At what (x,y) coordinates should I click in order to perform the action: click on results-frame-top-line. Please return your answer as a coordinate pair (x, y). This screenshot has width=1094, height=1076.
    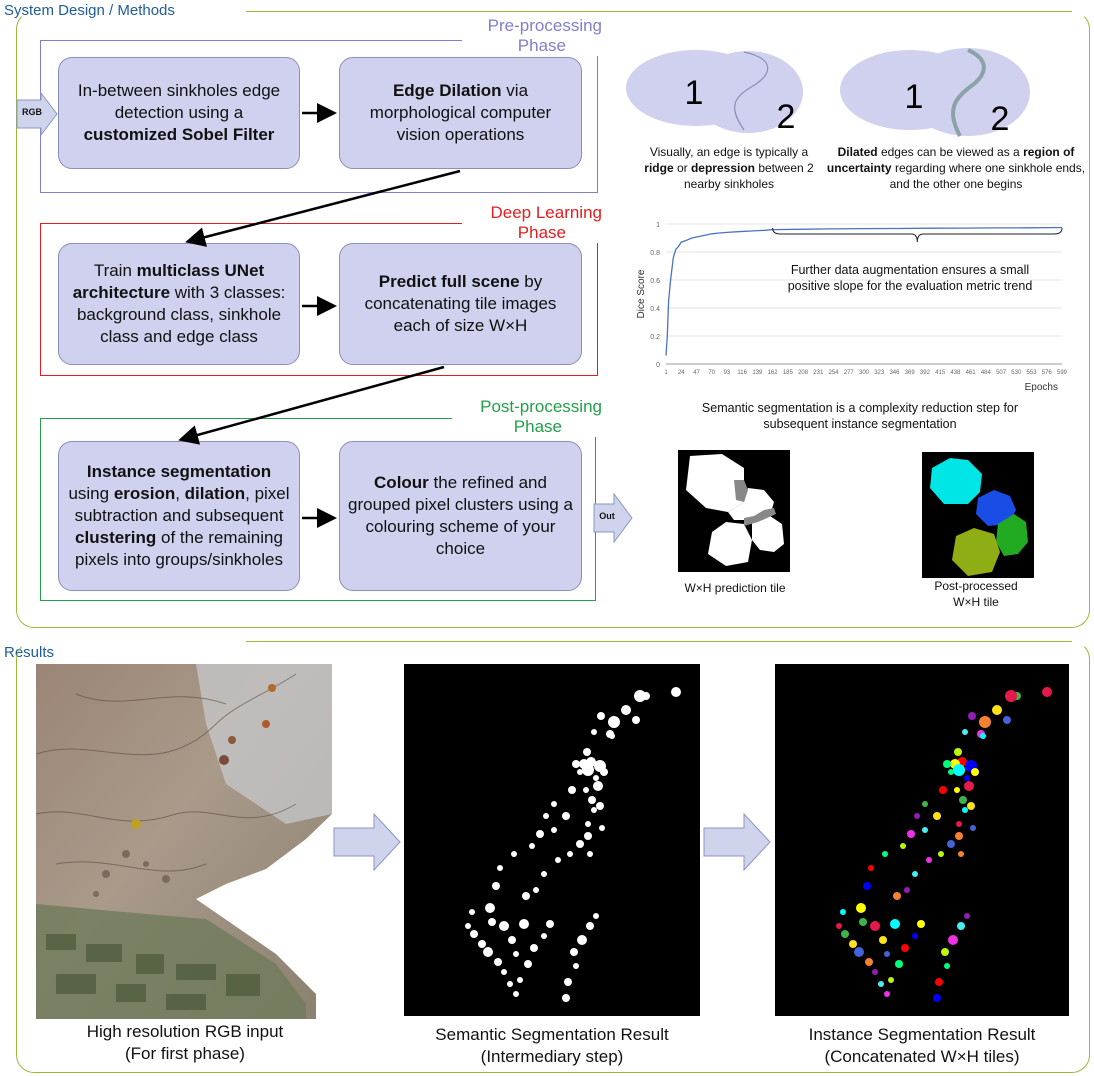
    Looking at the image, I should click on (659, 641).